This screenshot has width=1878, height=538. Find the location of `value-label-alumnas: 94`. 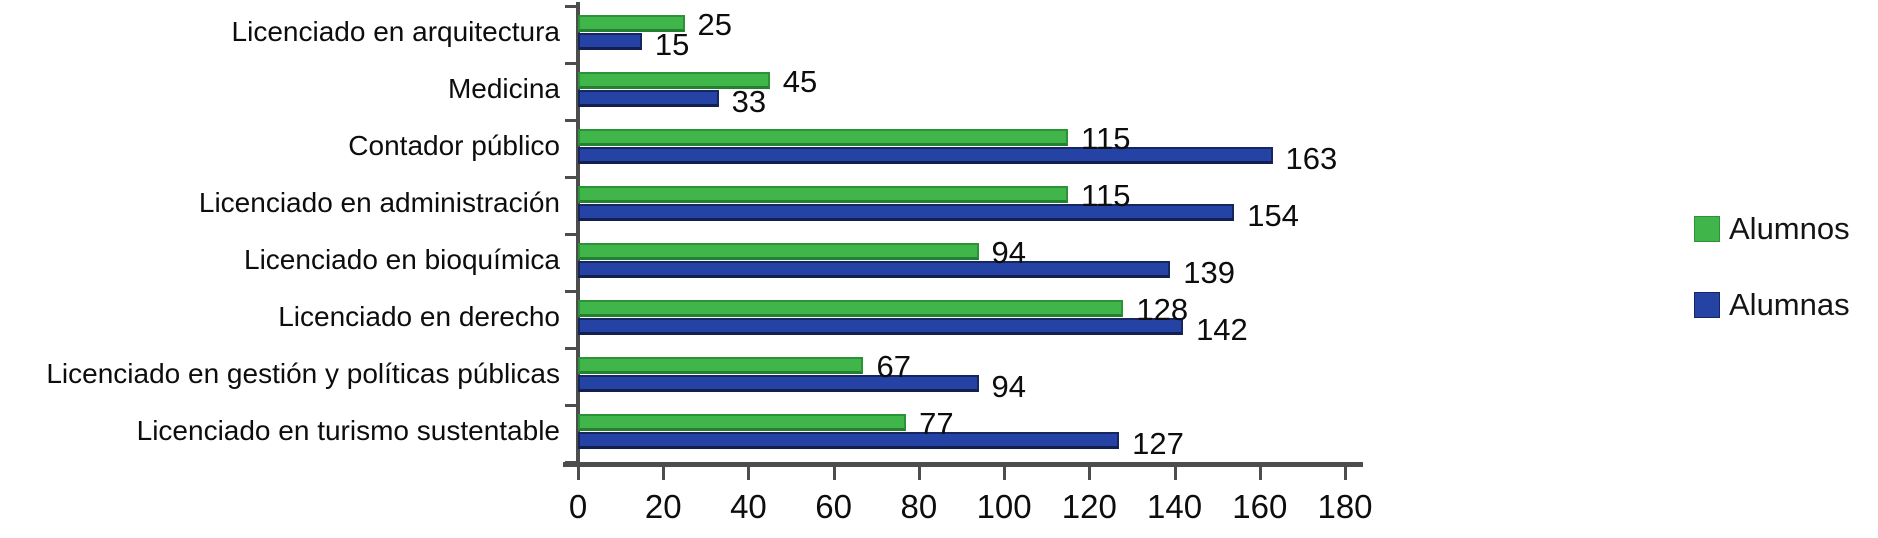

value-label-alumnas: 94 is located at coordinates (1009, 386).